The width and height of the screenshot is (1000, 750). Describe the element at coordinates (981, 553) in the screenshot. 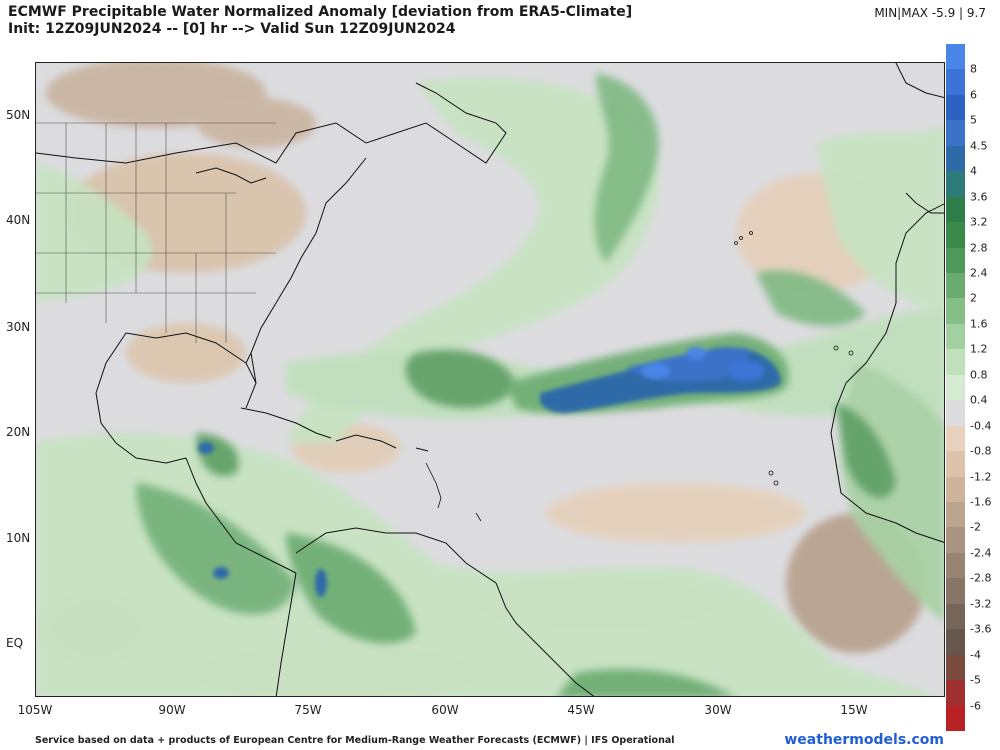

I see `colorbar-label: -2.4` at that location.